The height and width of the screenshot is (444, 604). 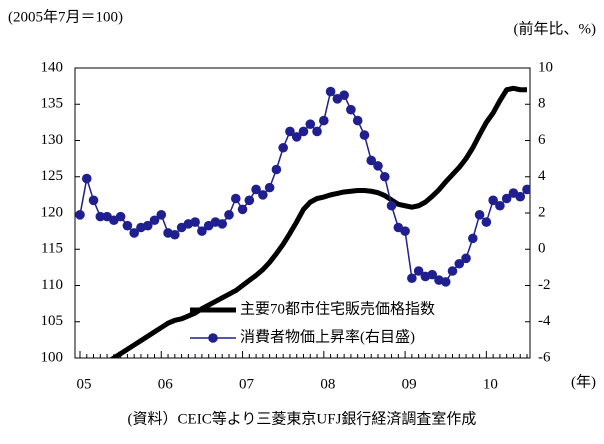 What do you see at coordinates (52, 357) in the screenshot?
I see `y-tick-label: 100` at bounding box center [52, 357].